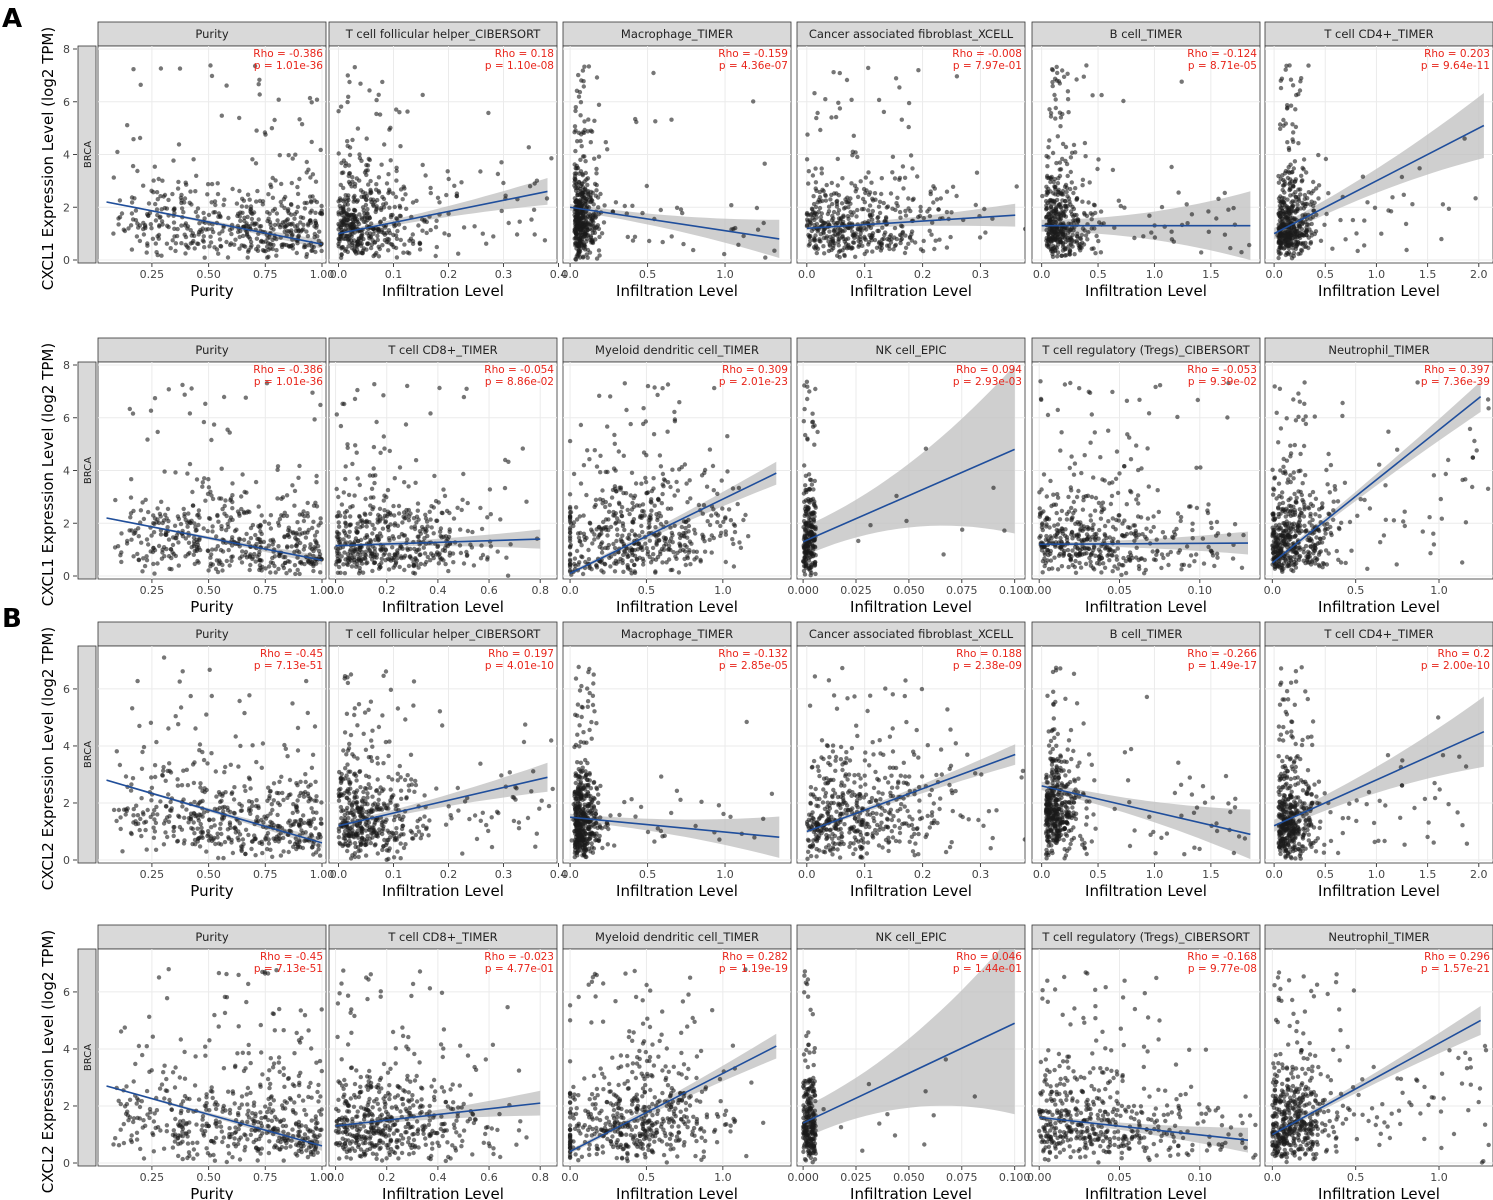 This screenshot has width=1493, height=1200. Describe the element at coordinates (288, 66) in the screenshot. I see `p-value: p = 1.01e-36` at that location.